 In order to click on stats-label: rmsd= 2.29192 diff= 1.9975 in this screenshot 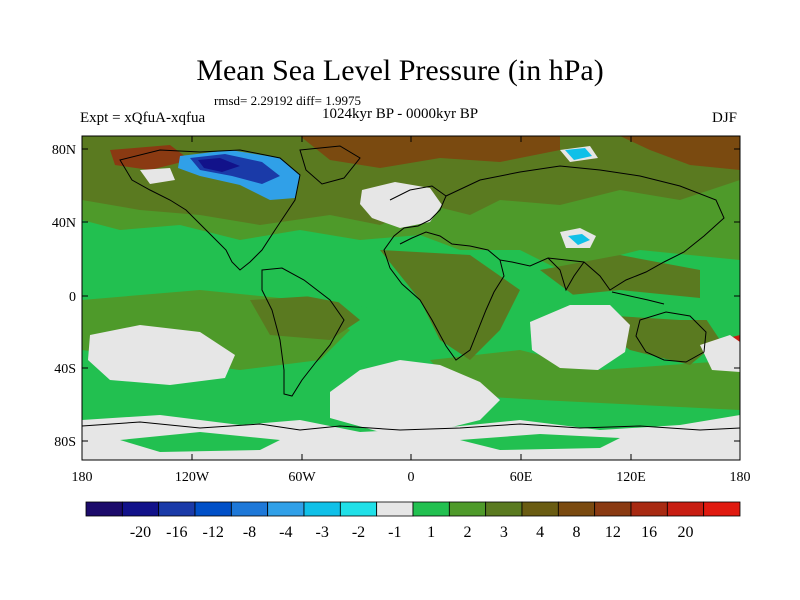, I will do `click(287, 100)`.